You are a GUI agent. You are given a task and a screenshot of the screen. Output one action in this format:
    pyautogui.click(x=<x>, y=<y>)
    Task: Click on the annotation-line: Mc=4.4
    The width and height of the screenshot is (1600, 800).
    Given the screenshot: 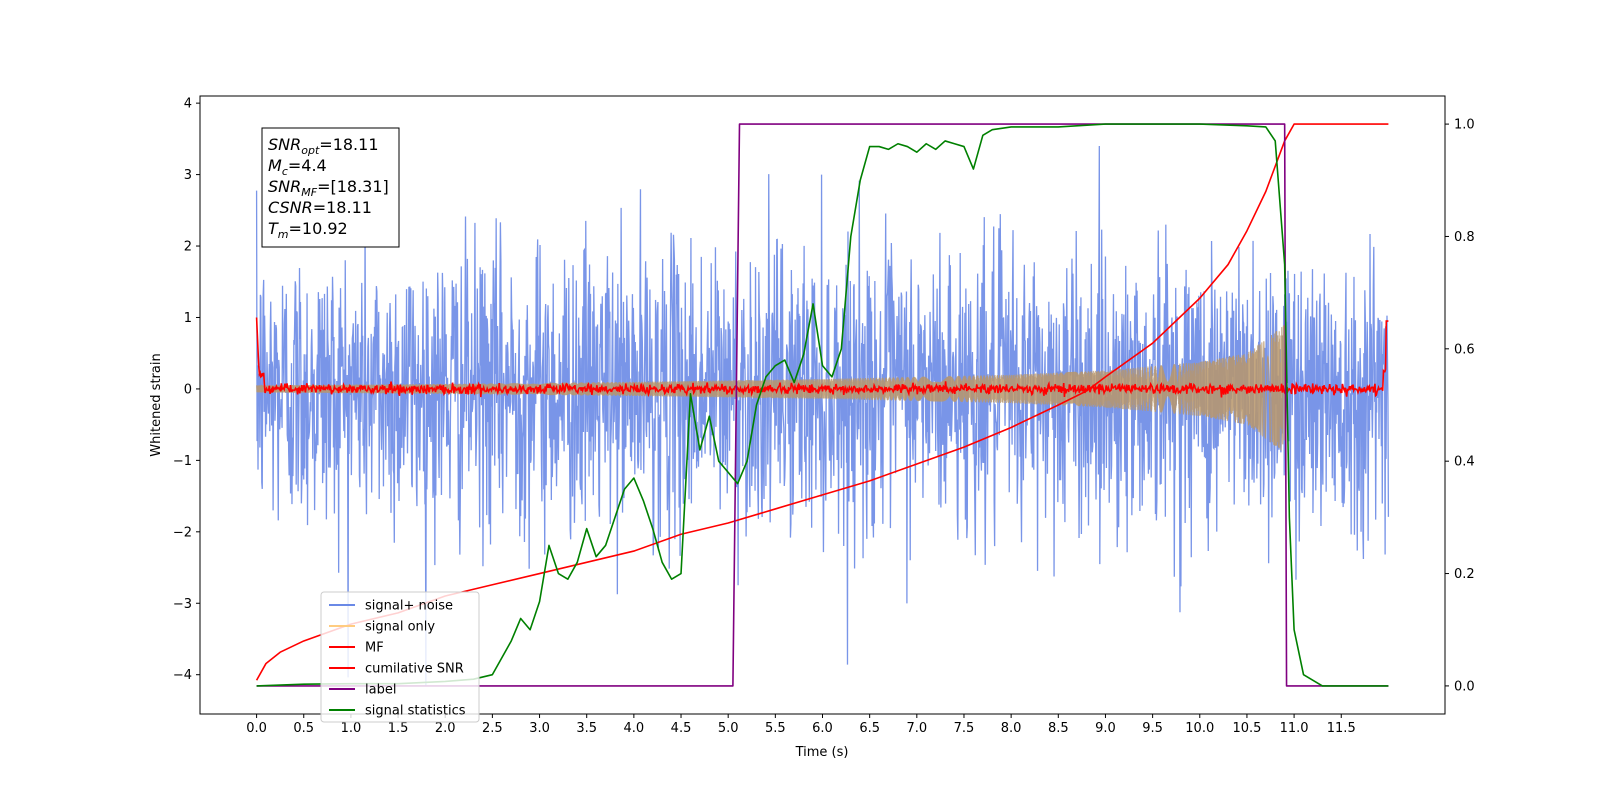 What is the action you would take?
    pyautogui.click(x=297, y=167)
    